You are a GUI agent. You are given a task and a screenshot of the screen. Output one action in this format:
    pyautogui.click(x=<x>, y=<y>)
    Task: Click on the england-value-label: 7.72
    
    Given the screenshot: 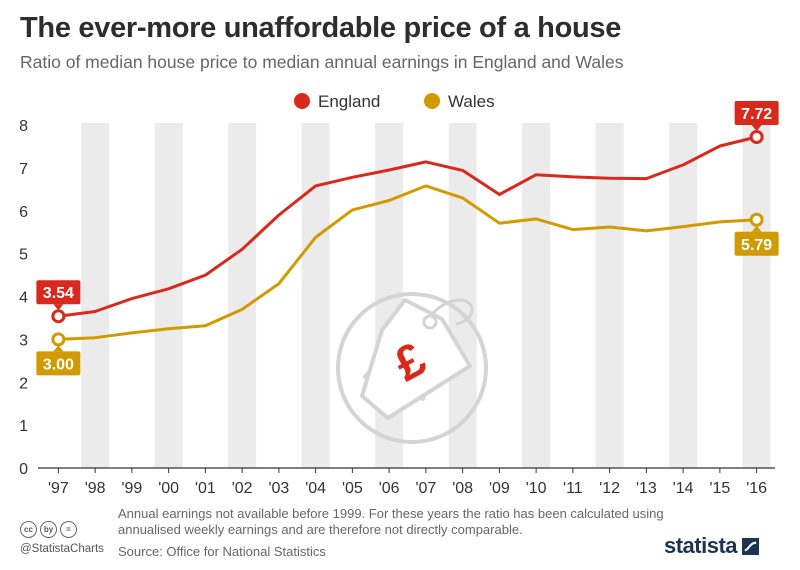 What is the action you would take?
    pyautogui.click(x=756, y=114)
    